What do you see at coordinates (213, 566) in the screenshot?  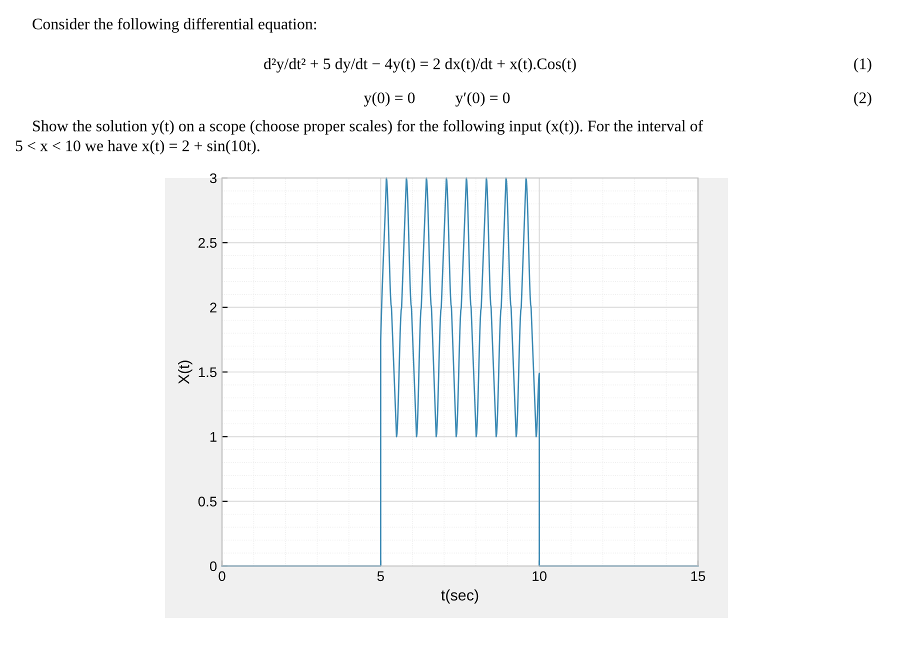 I see `y-tick-label: 0` at bounding box center [213, 566].